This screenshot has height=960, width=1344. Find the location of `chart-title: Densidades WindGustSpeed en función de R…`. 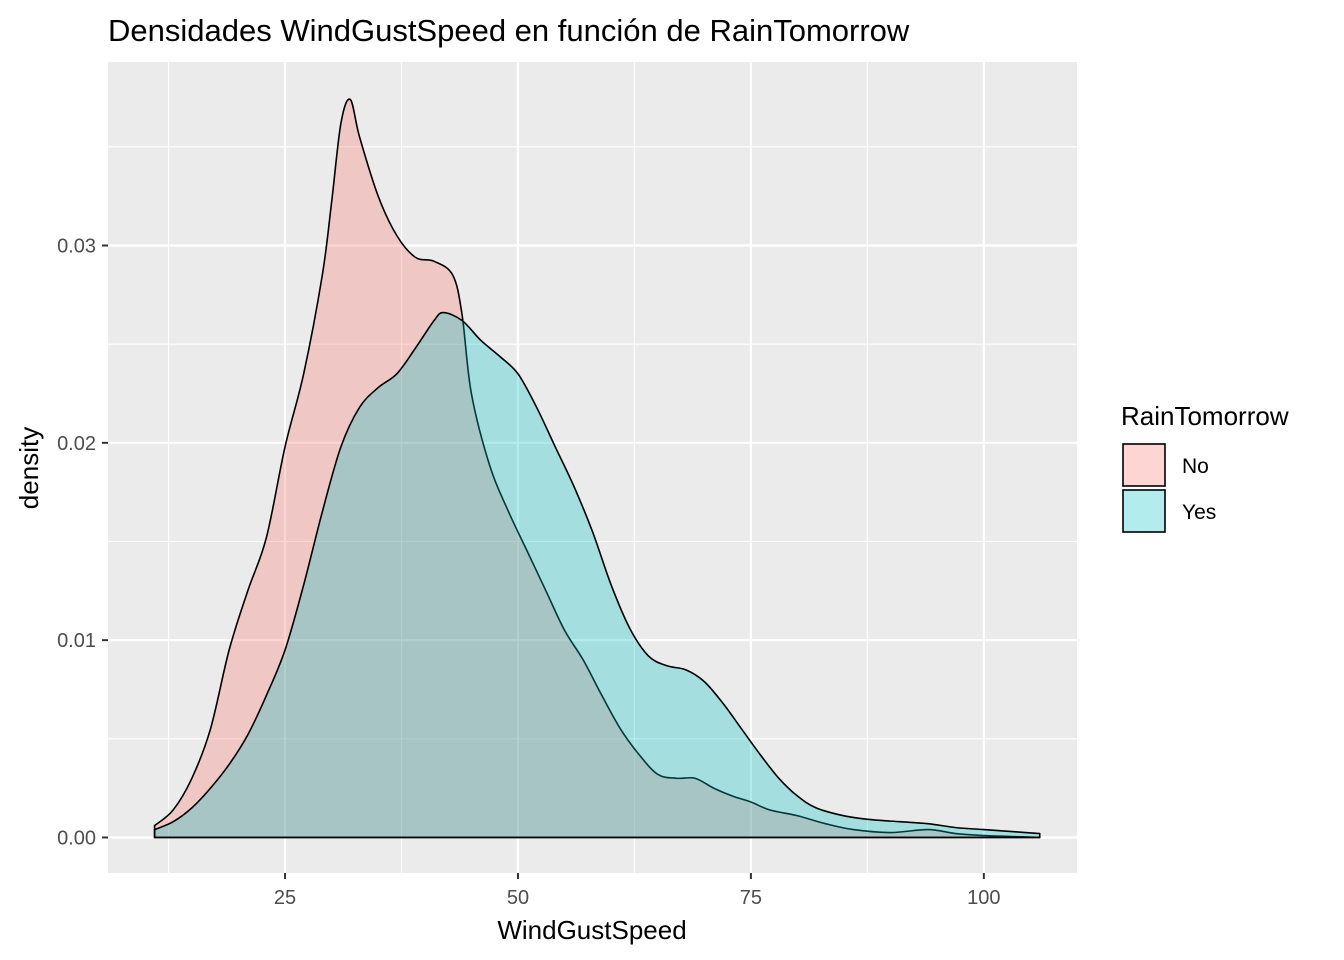

chart-title: Densidades WindGustSpeed en función de R… is located at coordinates (509, 30).